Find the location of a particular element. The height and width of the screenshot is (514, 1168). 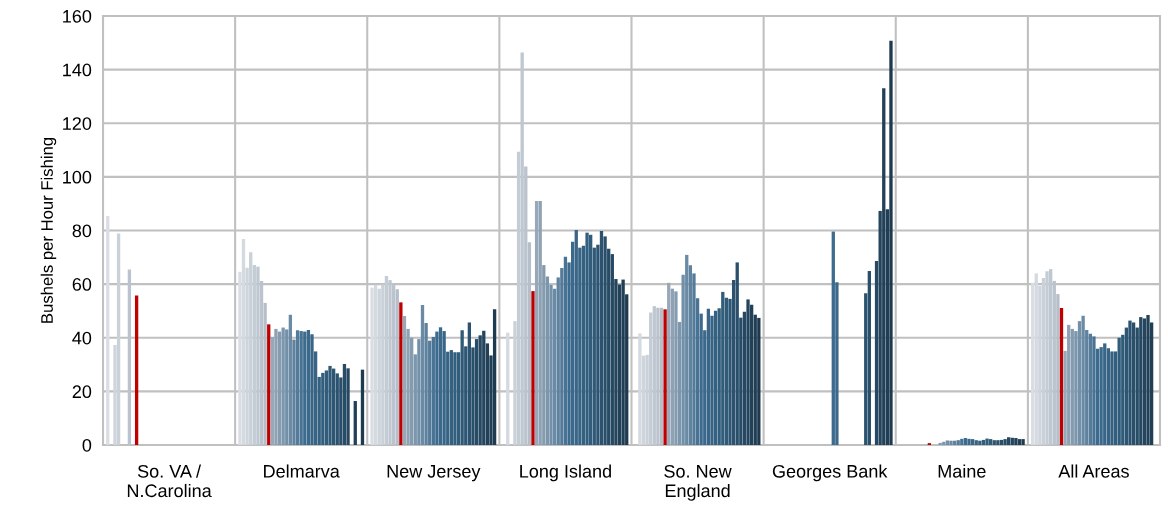

x-tick-label: Delmarva is located at coordinates (302, 471).